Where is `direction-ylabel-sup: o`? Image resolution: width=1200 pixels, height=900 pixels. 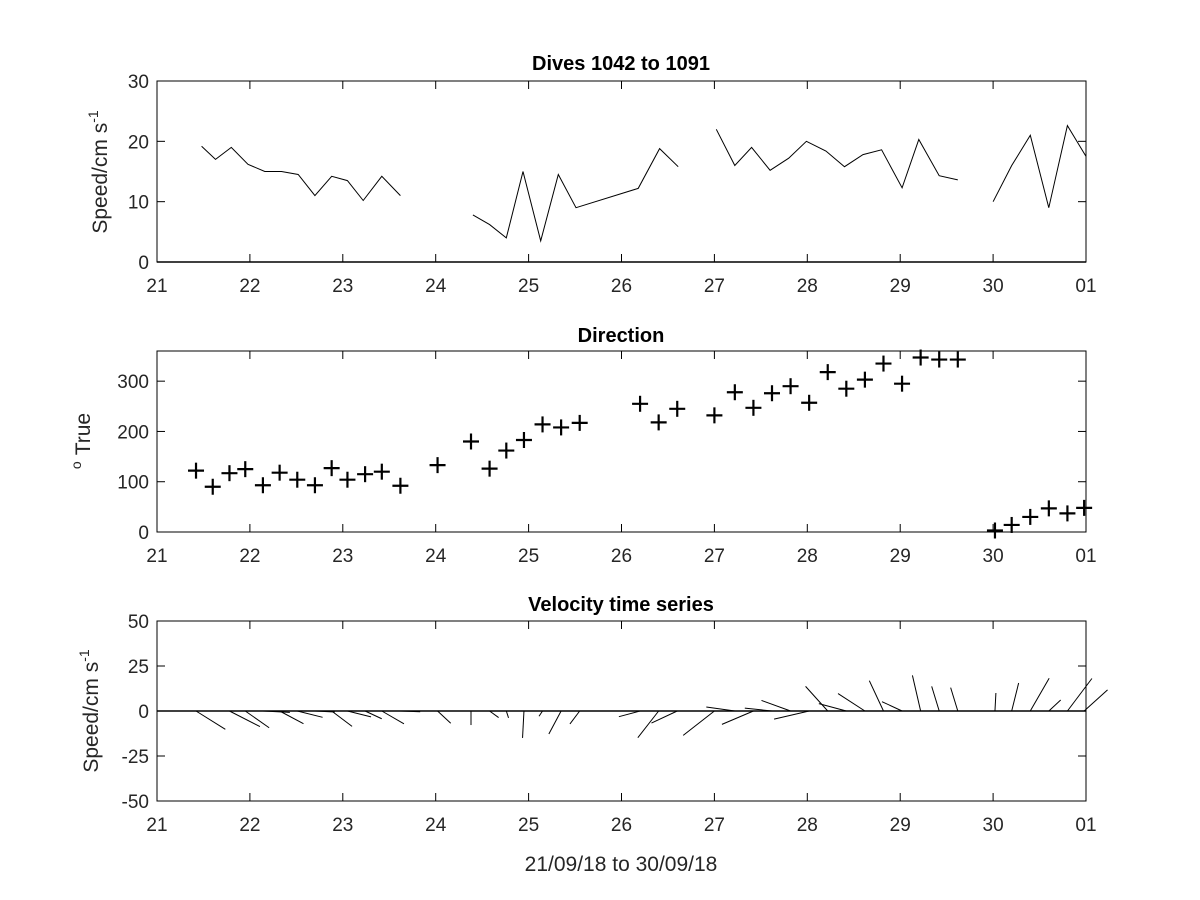 direction-ylabel-sup: o is located at coordinates (76, 465).